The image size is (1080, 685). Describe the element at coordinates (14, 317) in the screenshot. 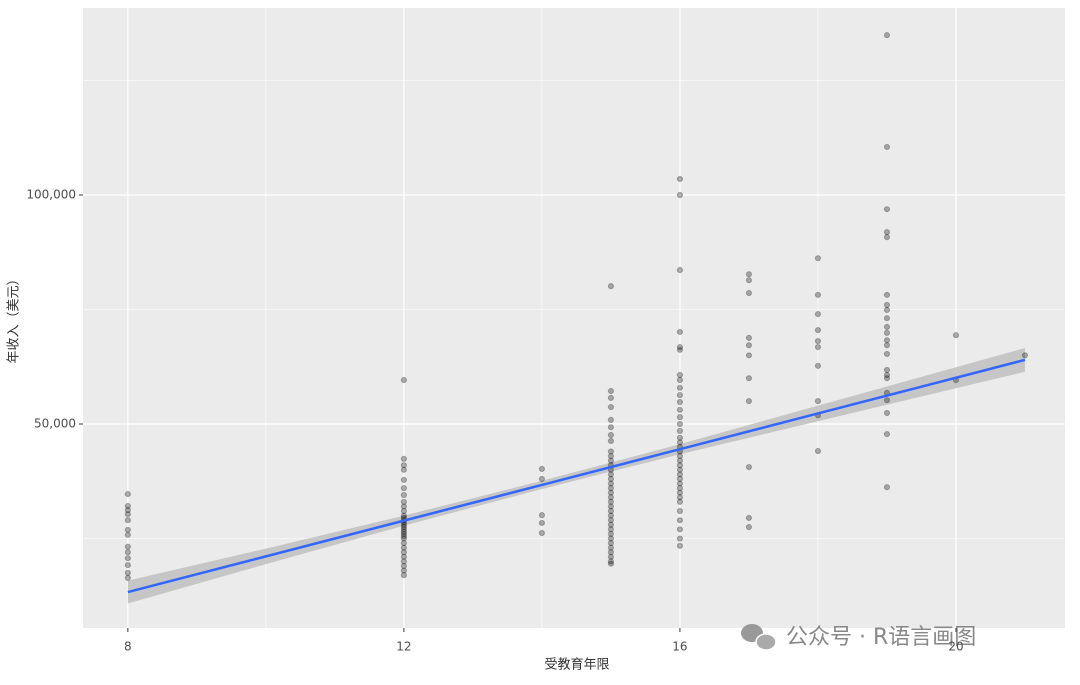

I see `y-axis-title: 年收入（美元）` at that location.